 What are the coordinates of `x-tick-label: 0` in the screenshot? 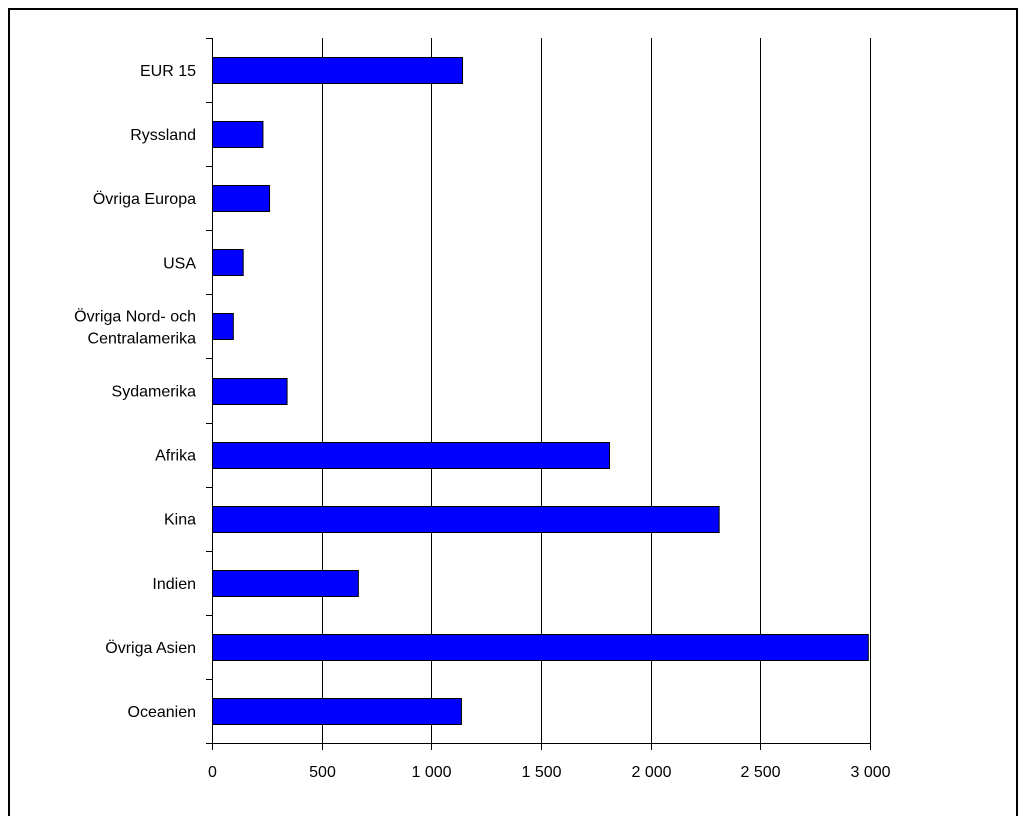 It's located at (212, 772).